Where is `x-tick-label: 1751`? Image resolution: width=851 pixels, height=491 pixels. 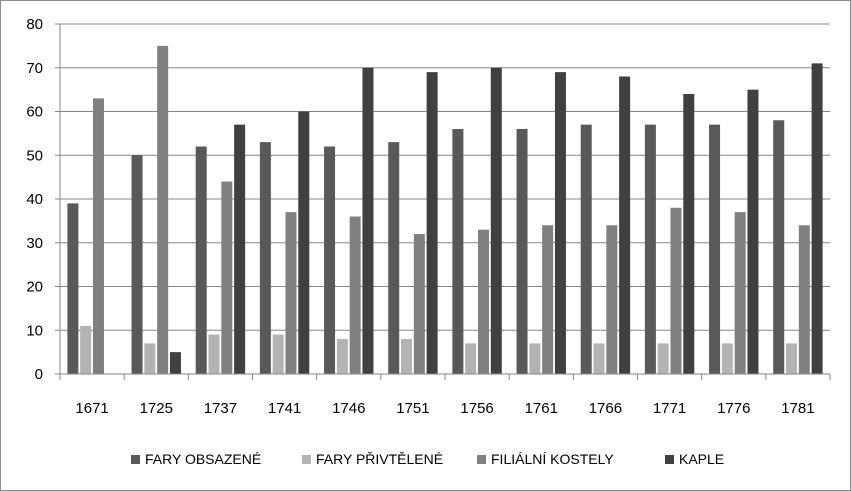
x-tick-label: 1751 is located at coordinates (412, 408).